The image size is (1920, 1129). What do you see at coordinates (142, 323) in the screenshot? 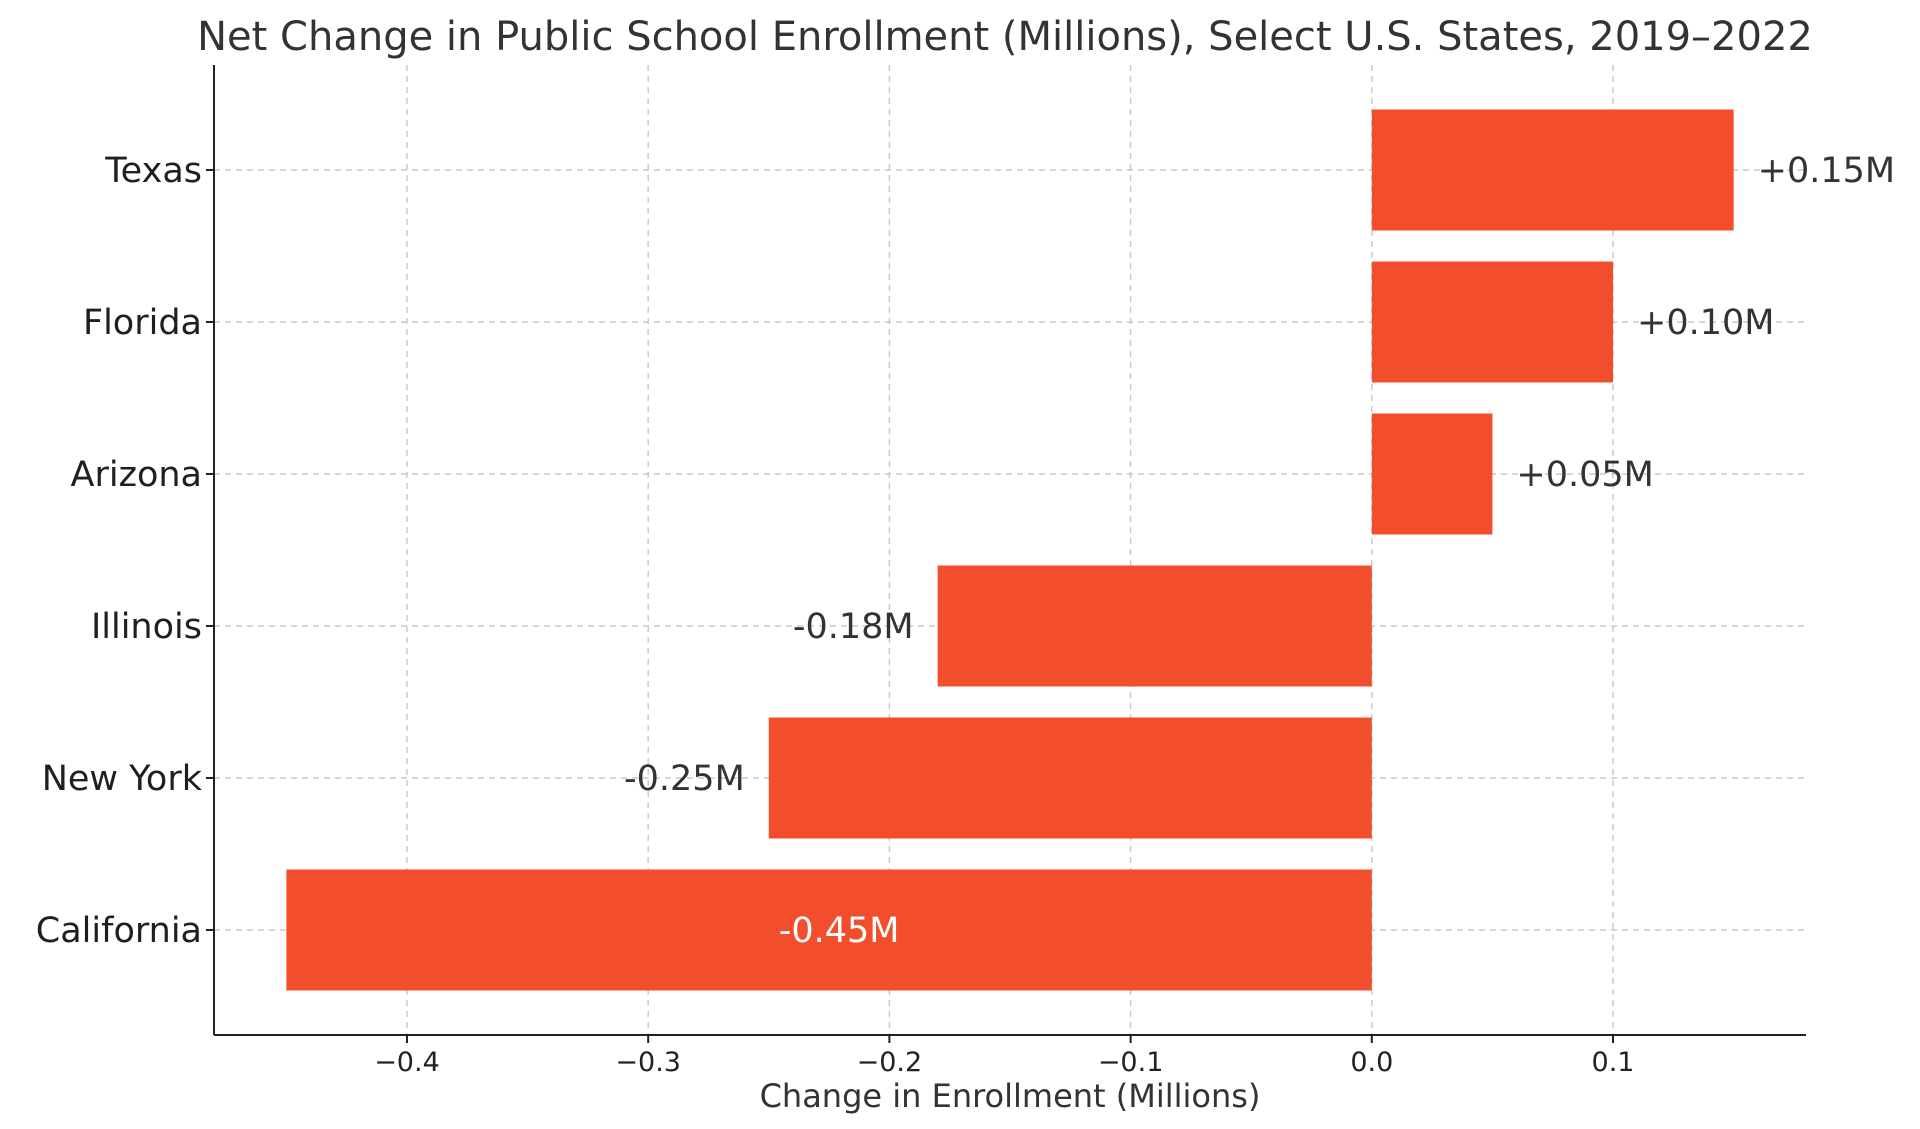
I see `y-tick-label: Florida` at bounding box center [142, 323].